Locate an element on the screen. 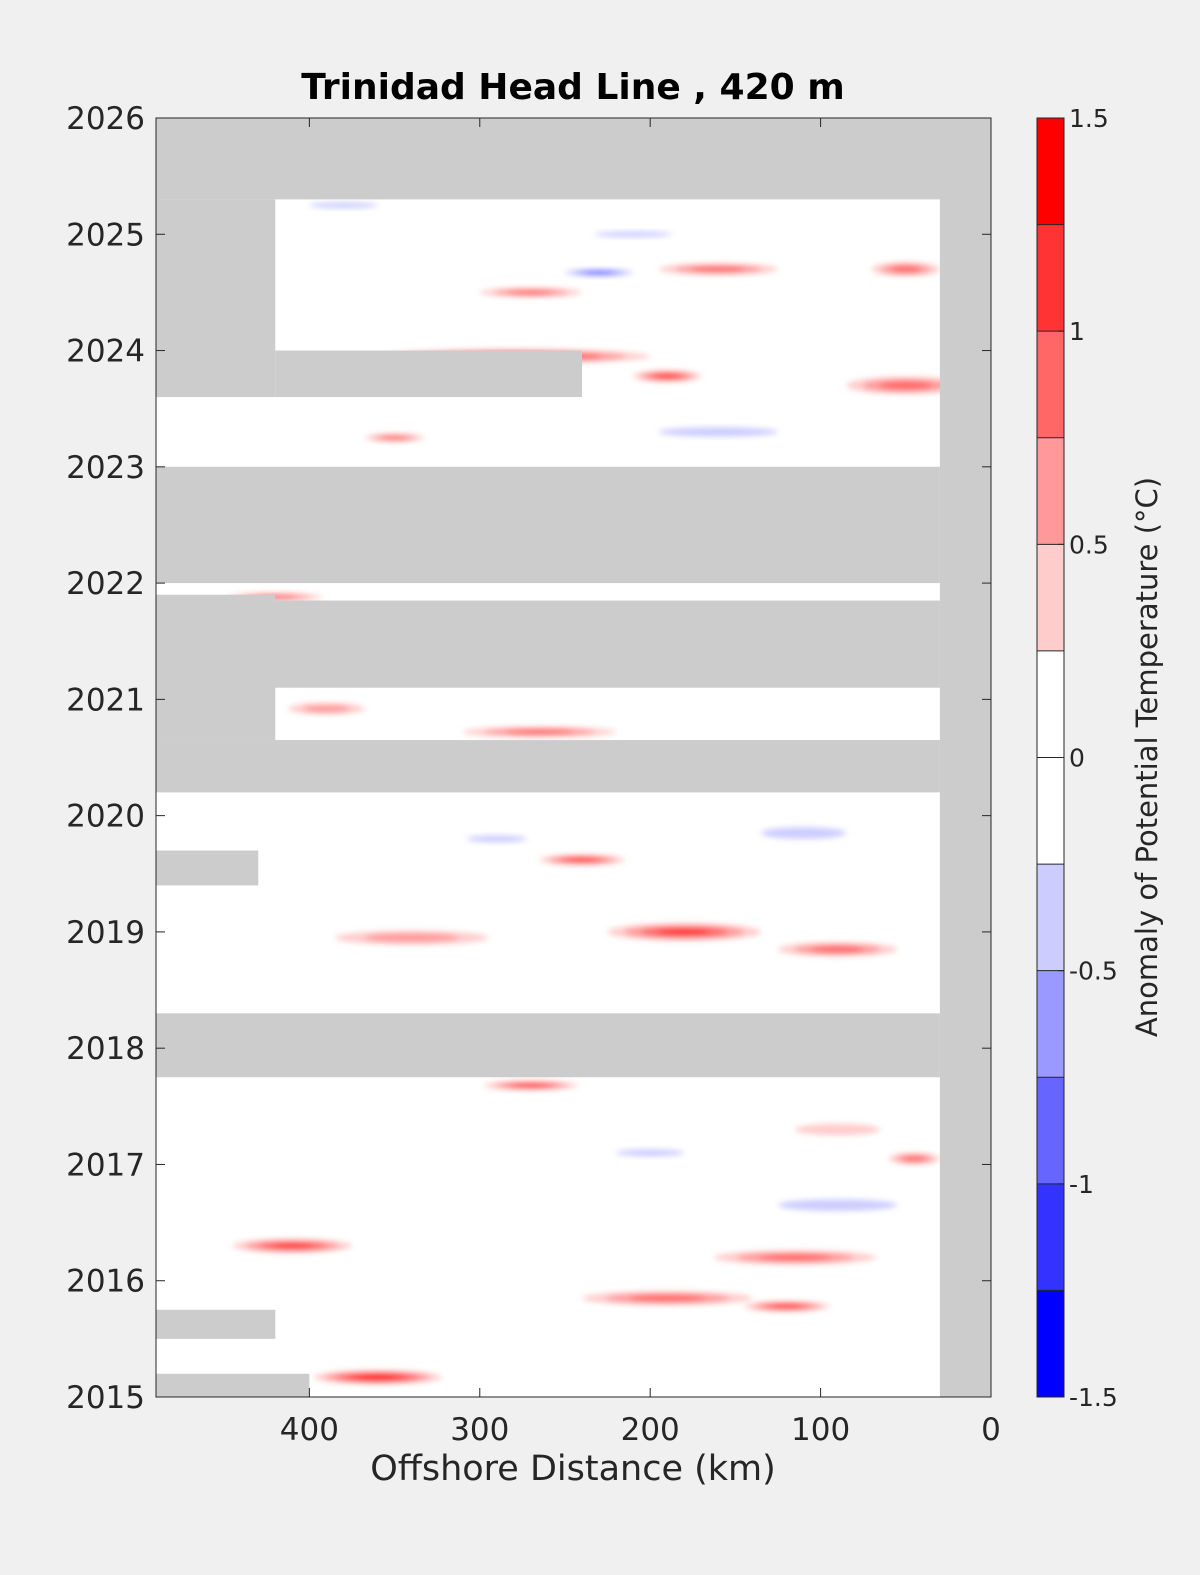 The height and width of the screenshot is (1575, 1200). colorbar-tick-label: 0.5 is located at coordinates (1089, 544).